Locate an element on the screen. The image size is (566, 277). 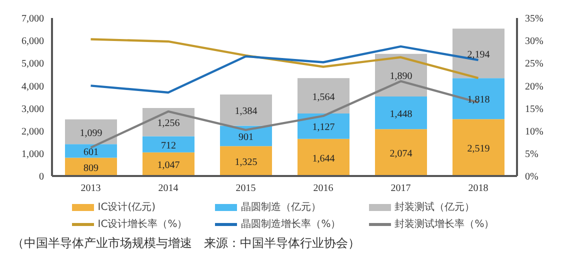
x-tick-label: 2015 is located at coordinates (246, 188).